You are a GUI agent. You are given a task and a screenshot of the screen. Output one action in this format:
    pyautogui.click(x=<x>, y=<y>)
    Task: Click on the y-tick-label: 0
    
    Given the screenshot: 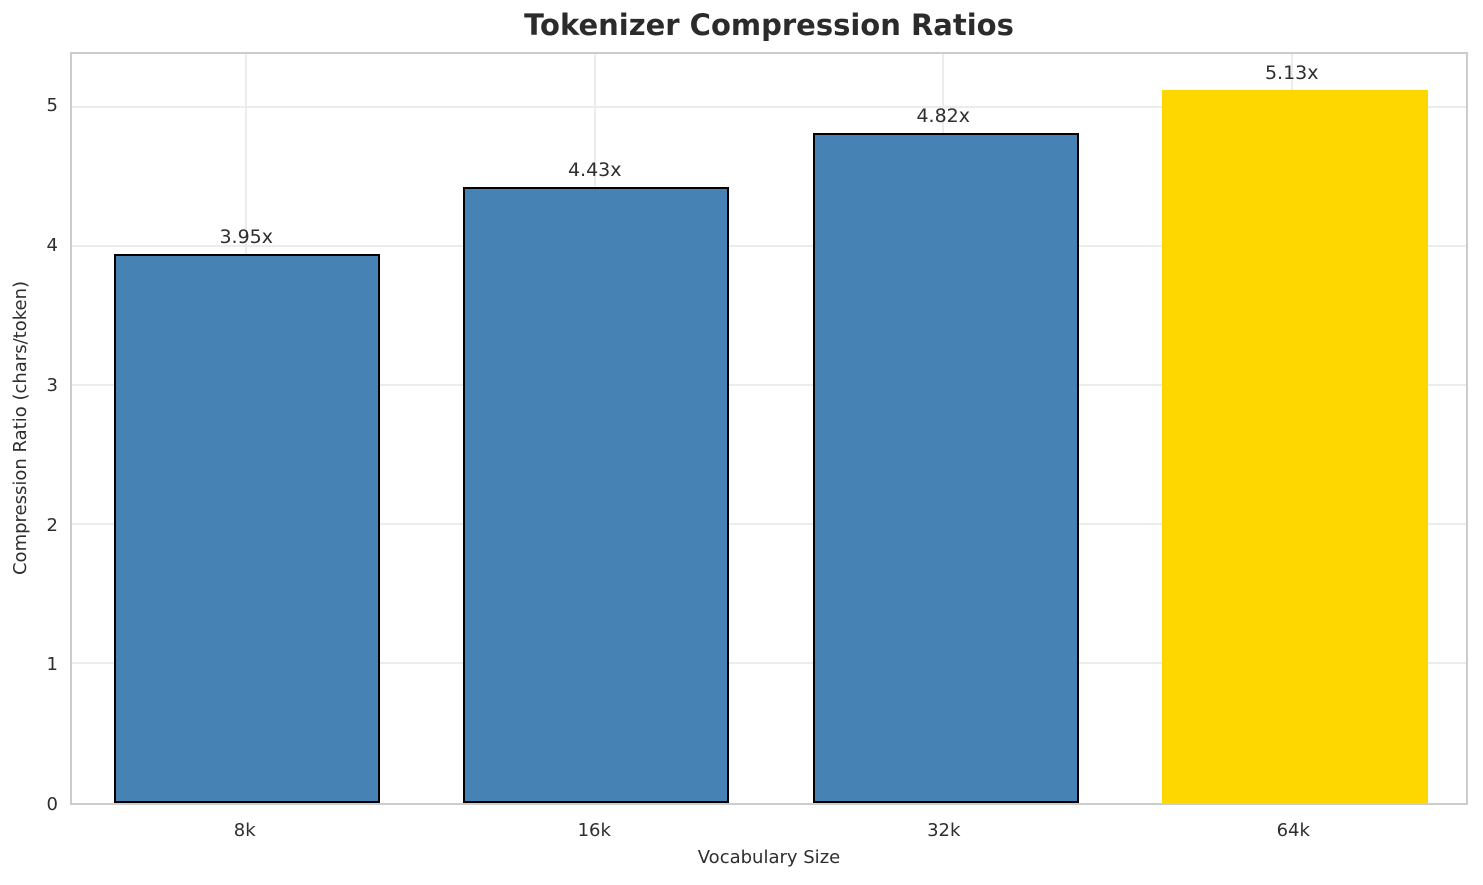 What is the action you would take?
    pyautogui.click(x=52, y=804)
    